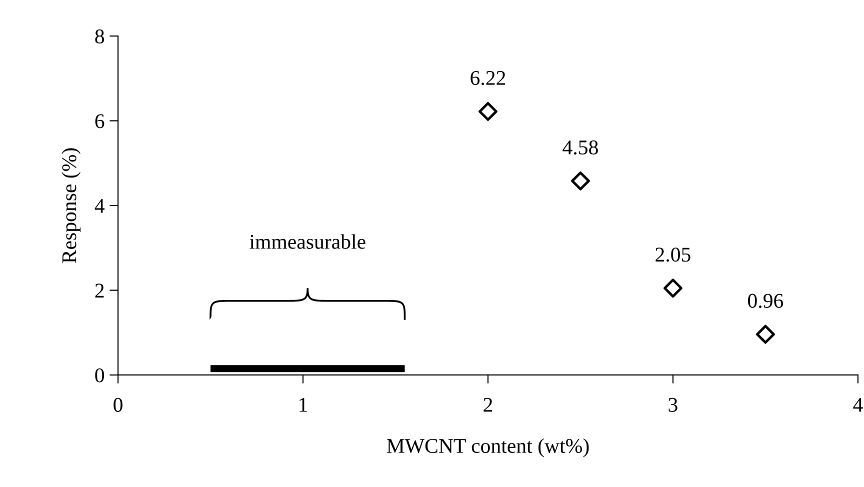 The width and height of the screenshot is (864, 487). Describe the element at coordinates (308, 241) in the screenshot. I see `annotation: immeasurable` at that location.